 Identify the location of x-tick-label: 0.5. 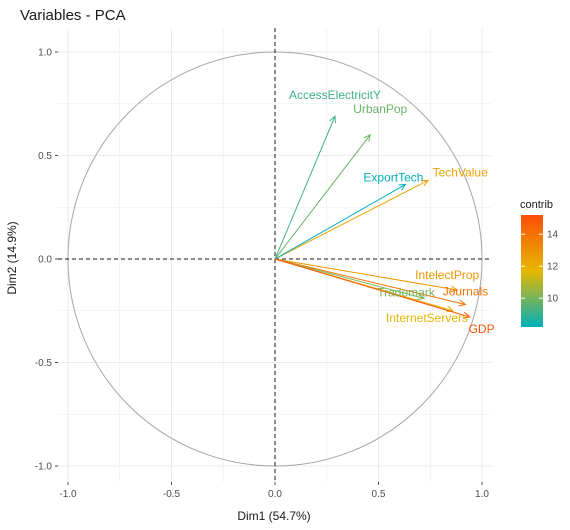
(379, 494).